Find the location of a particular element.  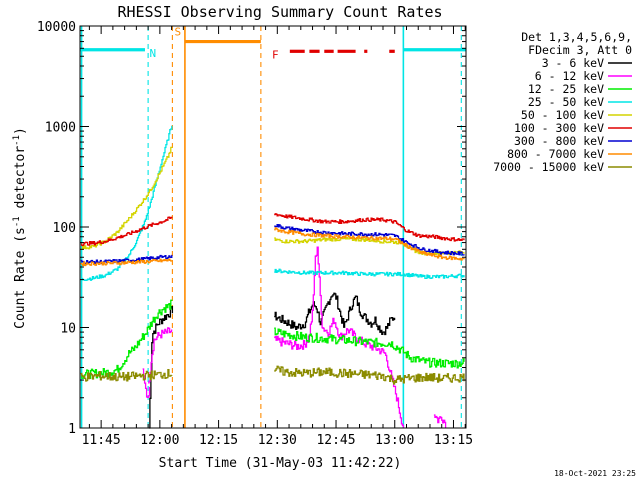

flag-letter-N: N is located at coordinates (153, 53).